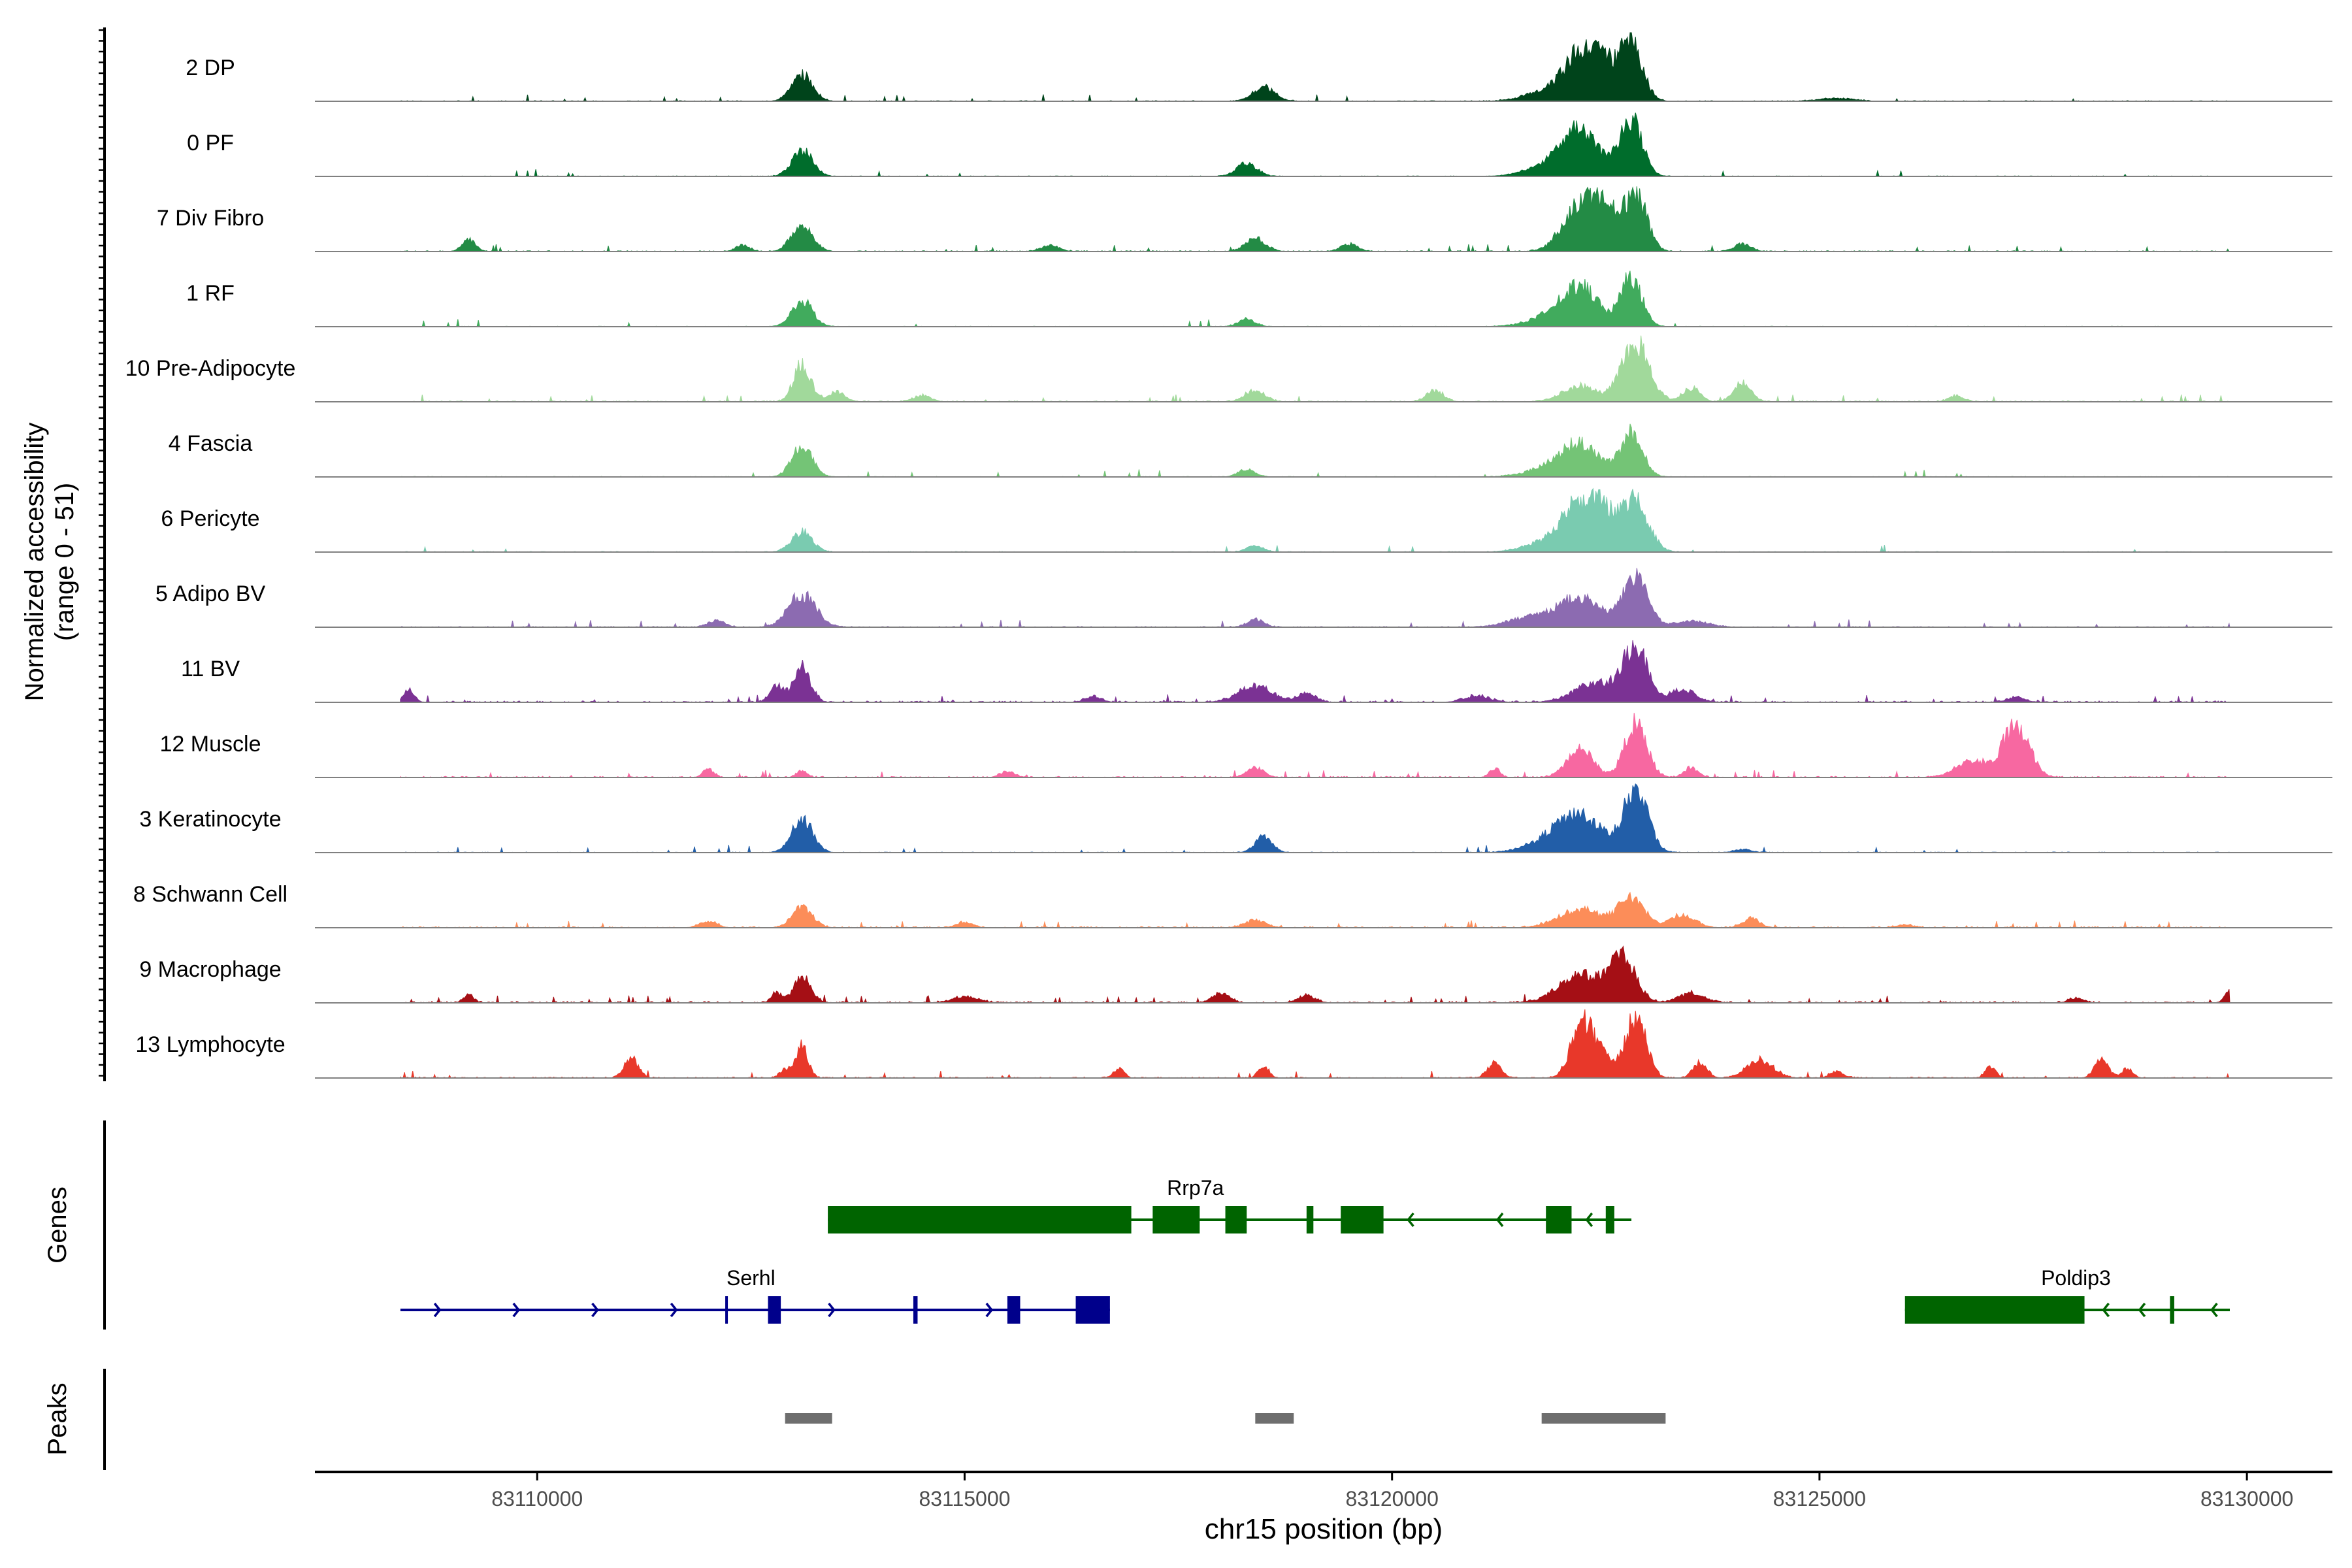  I want to click on genes-label: Genes, so click(57, 1225).